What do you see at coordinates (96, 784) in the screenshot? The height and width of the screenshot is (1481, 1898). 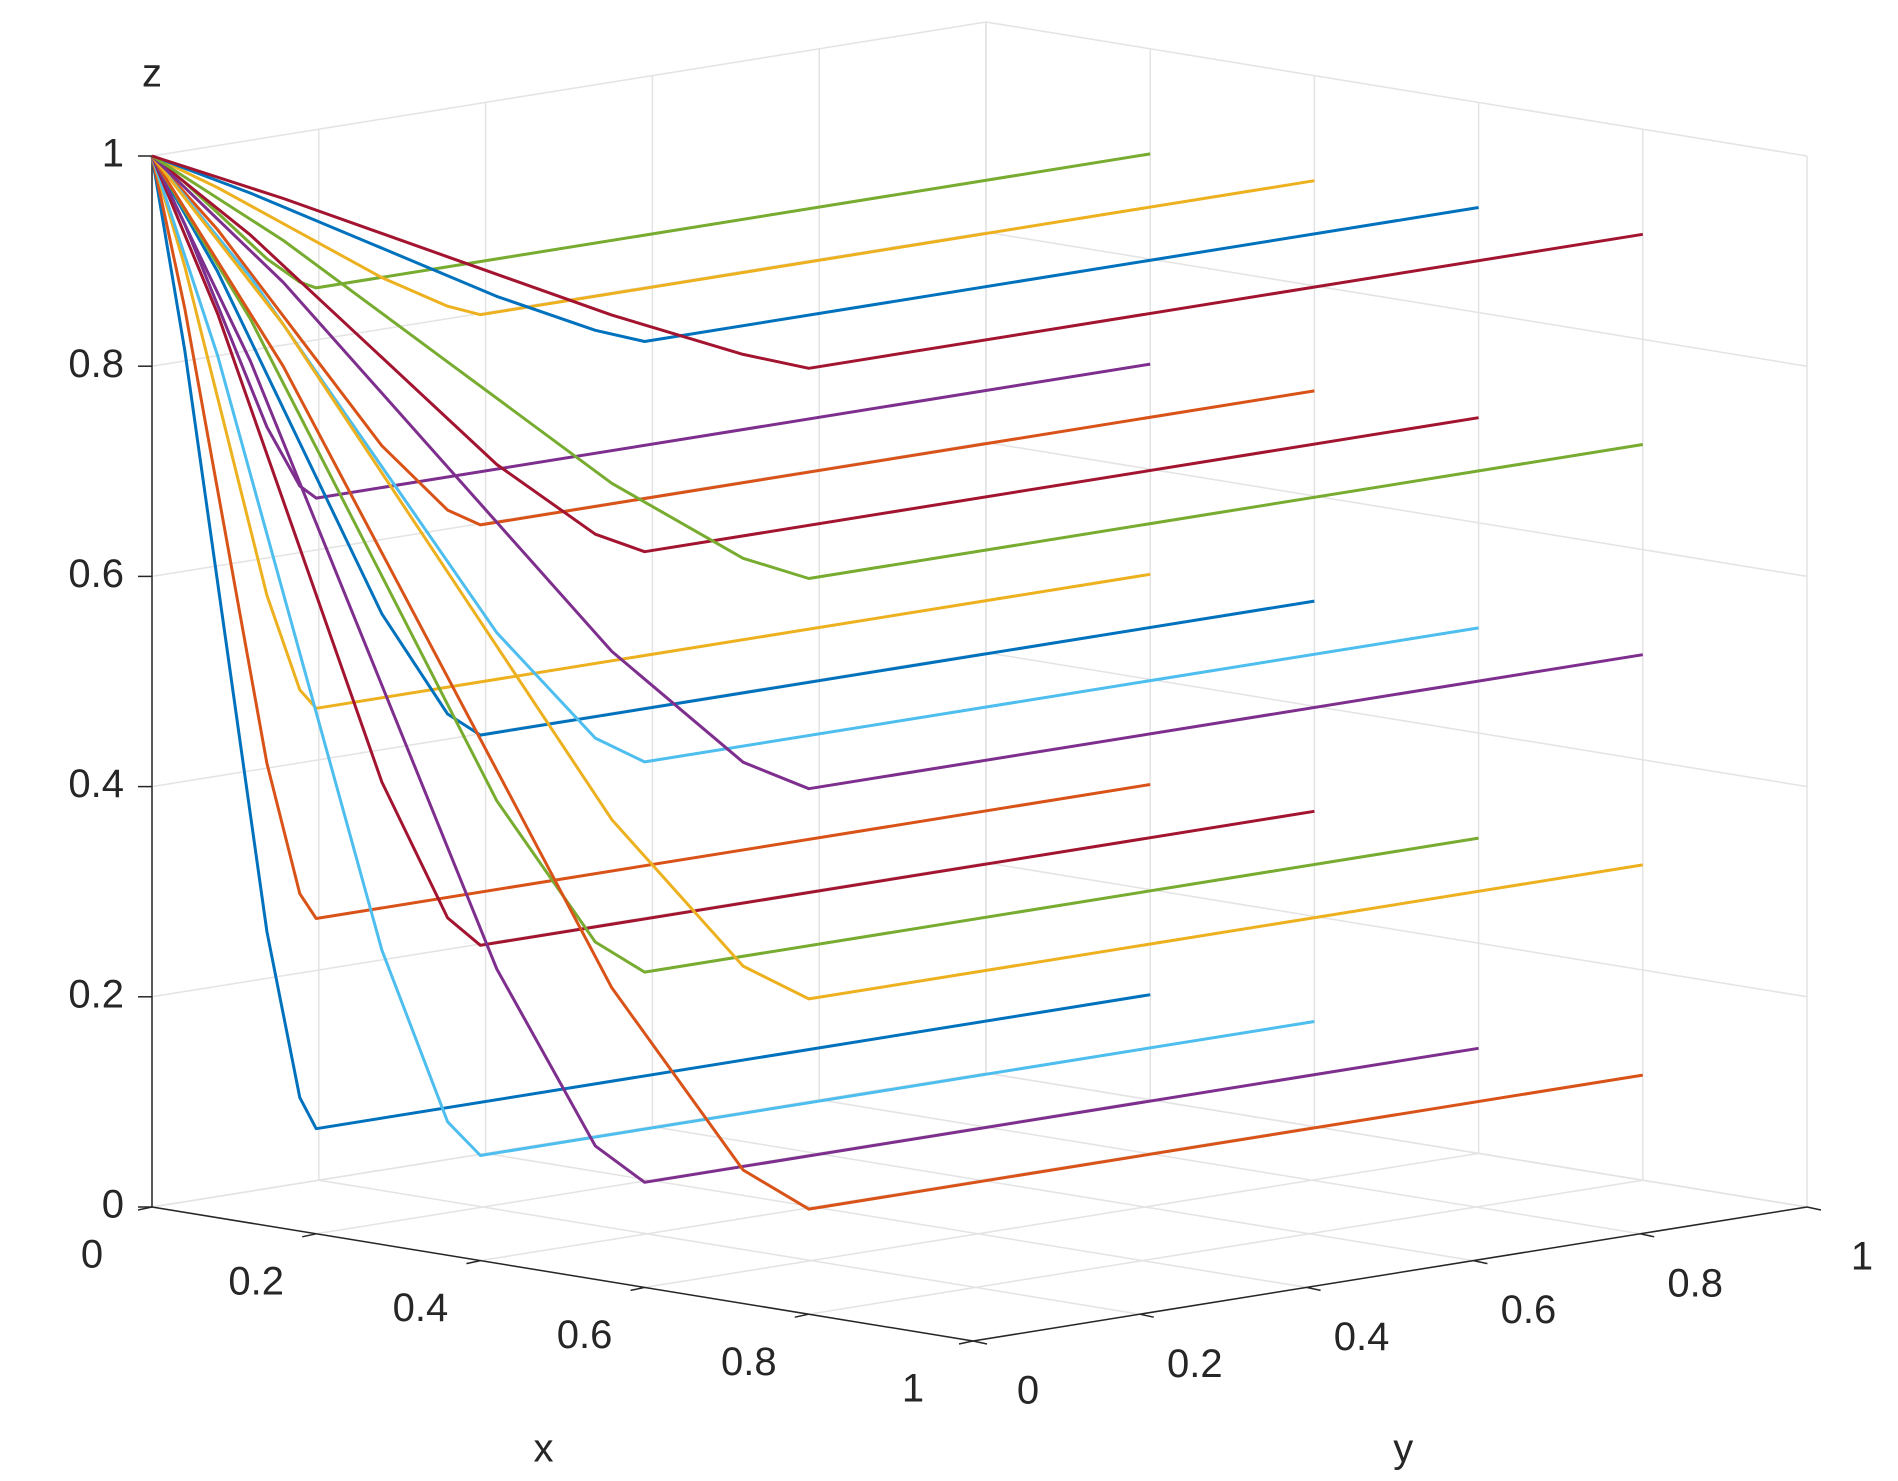 I see `z-tick-label: 0.4` at bounding box center [96, 784].